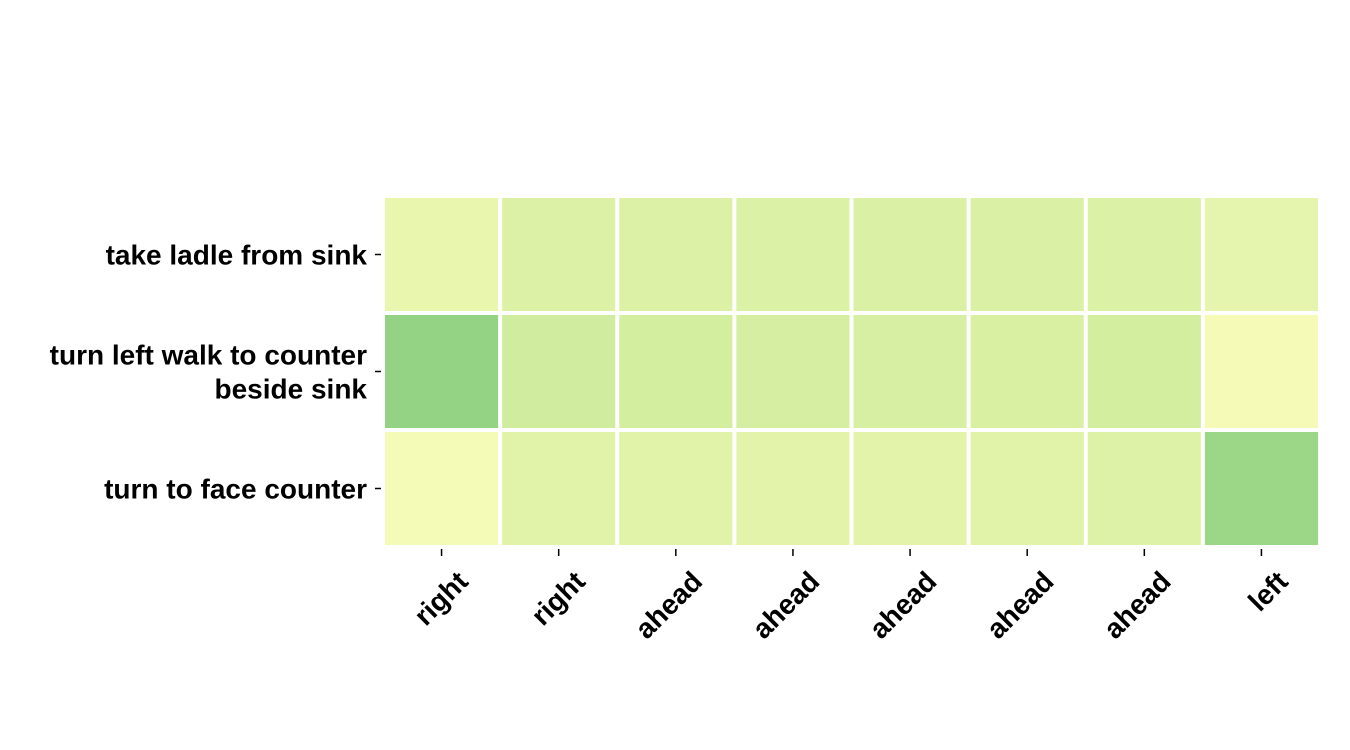 The width and height of the screenshot is (1350, 750). What do you see at coordinates (209, 372) in the screenshot?
I see `y-tick-label: turn left walk to counter beside sink` at bounding box center [209, 372].